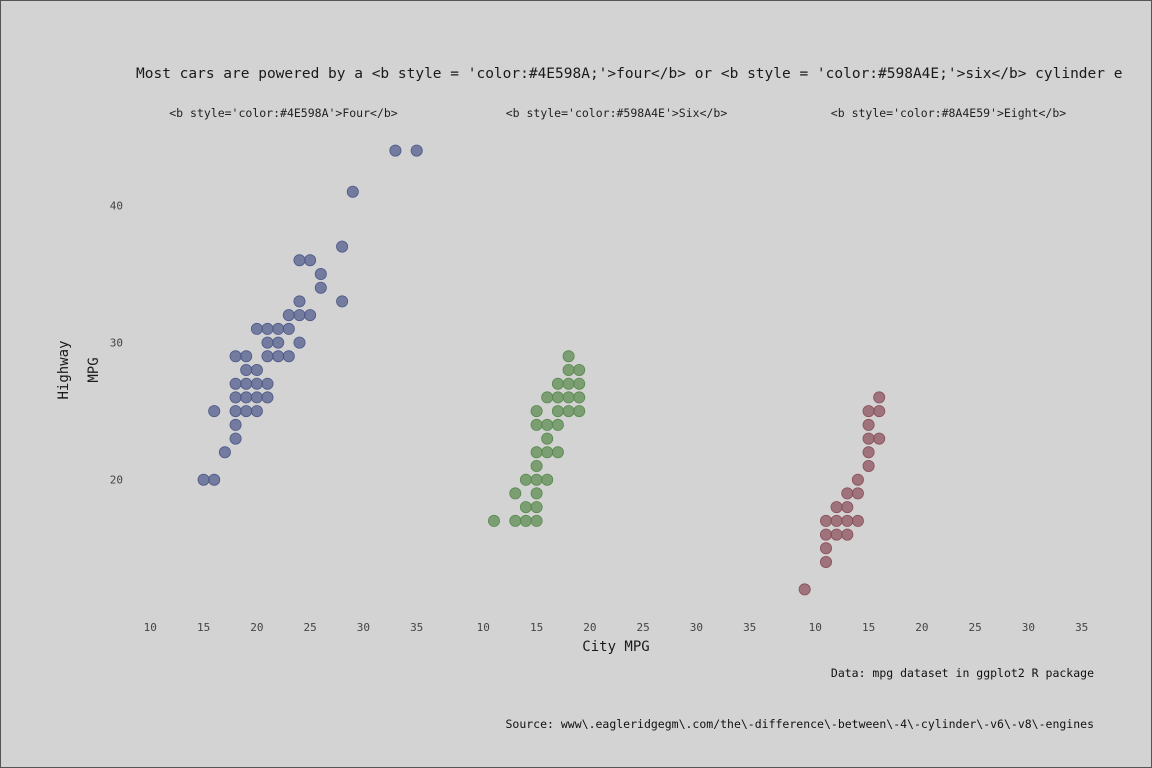 Image resolution: width=1152 pixels, height=768 pixels. Describe the element at coordinates (948, 113) in the screenshot. I see `facet-label-2: <b style='color:#8A4E59'>Eight</b>` at that location.